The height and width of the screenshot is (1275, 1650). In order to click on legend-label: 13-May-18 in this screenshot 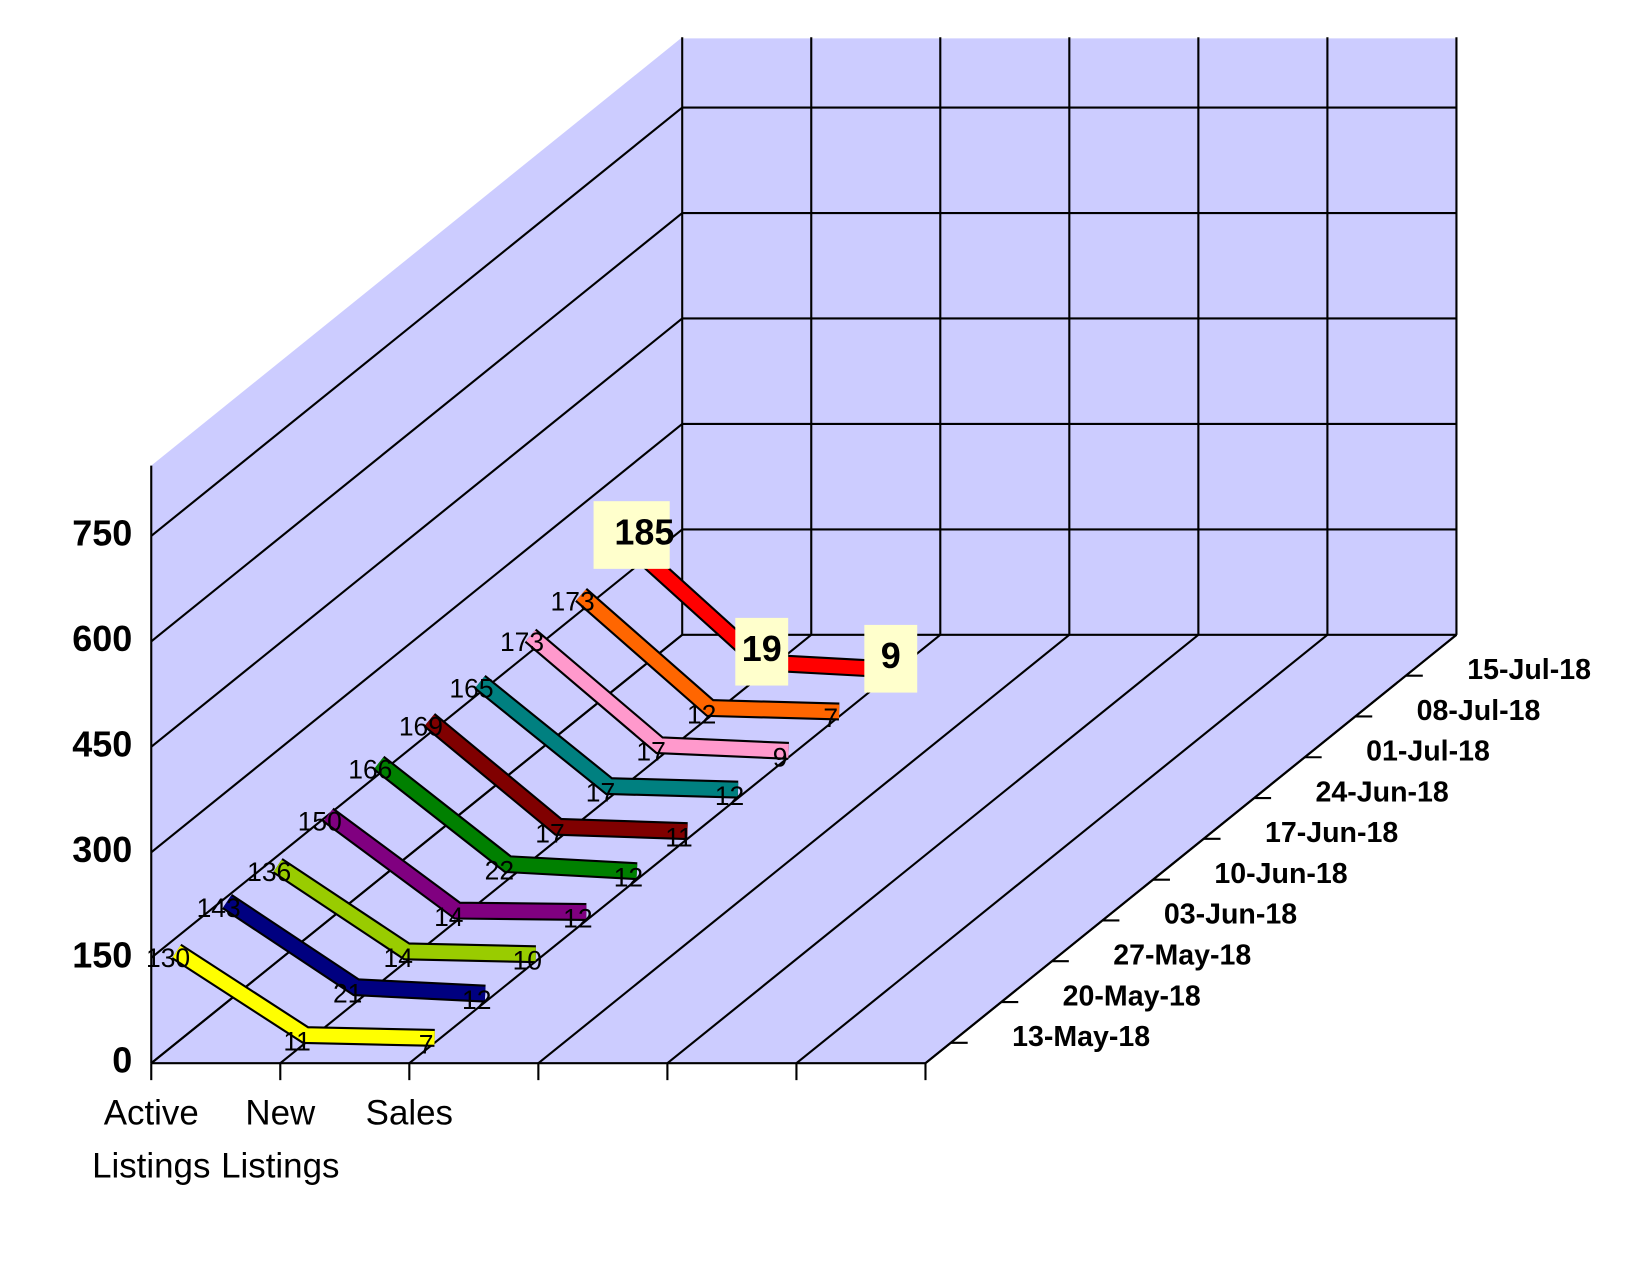, I will do `click(1081, 1037)`.